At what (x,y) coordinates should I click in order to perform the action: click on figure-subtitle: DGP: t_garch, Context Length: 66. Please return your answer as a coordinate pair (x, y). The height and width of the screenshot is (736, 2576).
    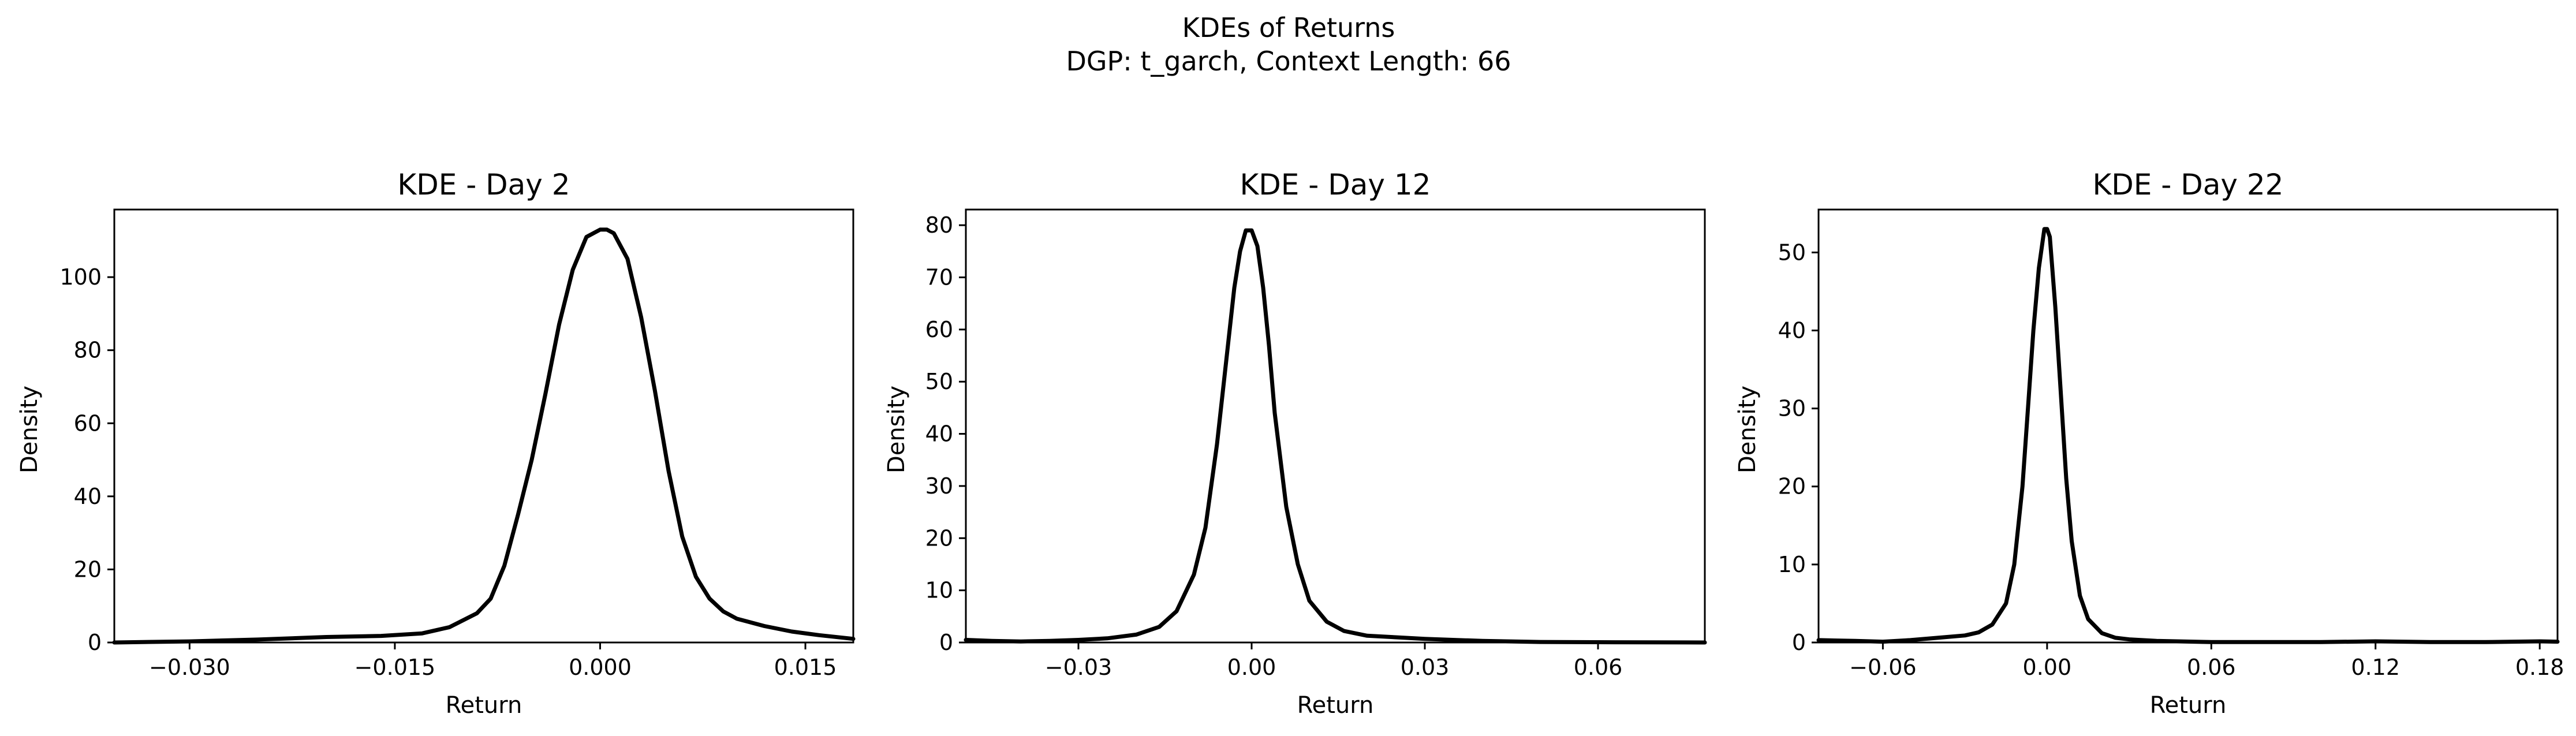
    Looking at the image, I should click on (1288, 61).